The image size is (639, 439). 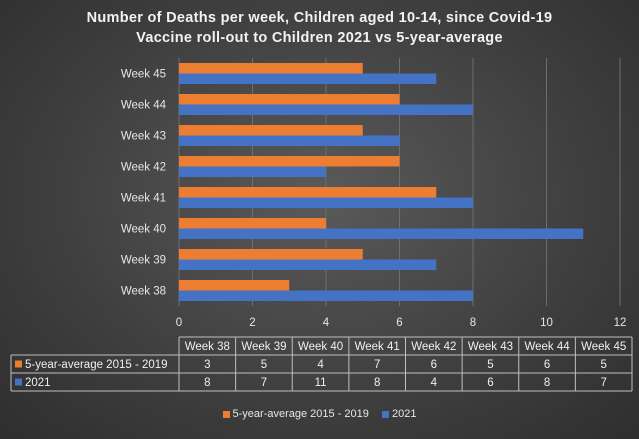 I want to click on table-cell-2021-week-43: 6, so click(x=490, y=383).